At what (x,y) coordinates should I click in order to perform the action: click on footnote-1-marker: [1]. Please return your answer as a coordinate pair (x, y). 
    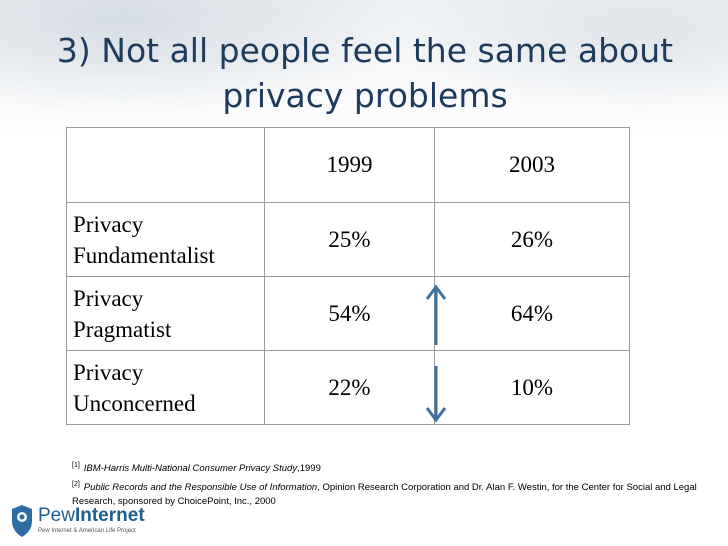
    Looking at the image, I should click on (76, 465).